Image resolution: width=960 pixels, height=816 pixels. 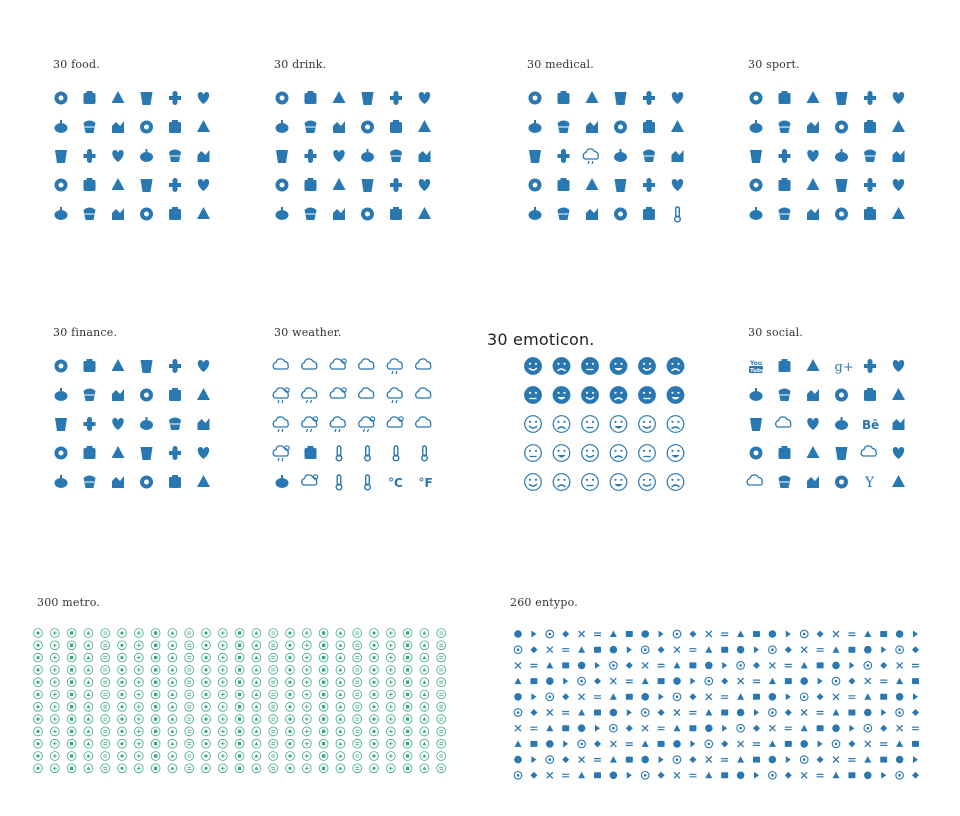 What do you see at coordinates (756, 424) in the screenshot?
I see `dropbox-icon` at bounding box center [756, 424].